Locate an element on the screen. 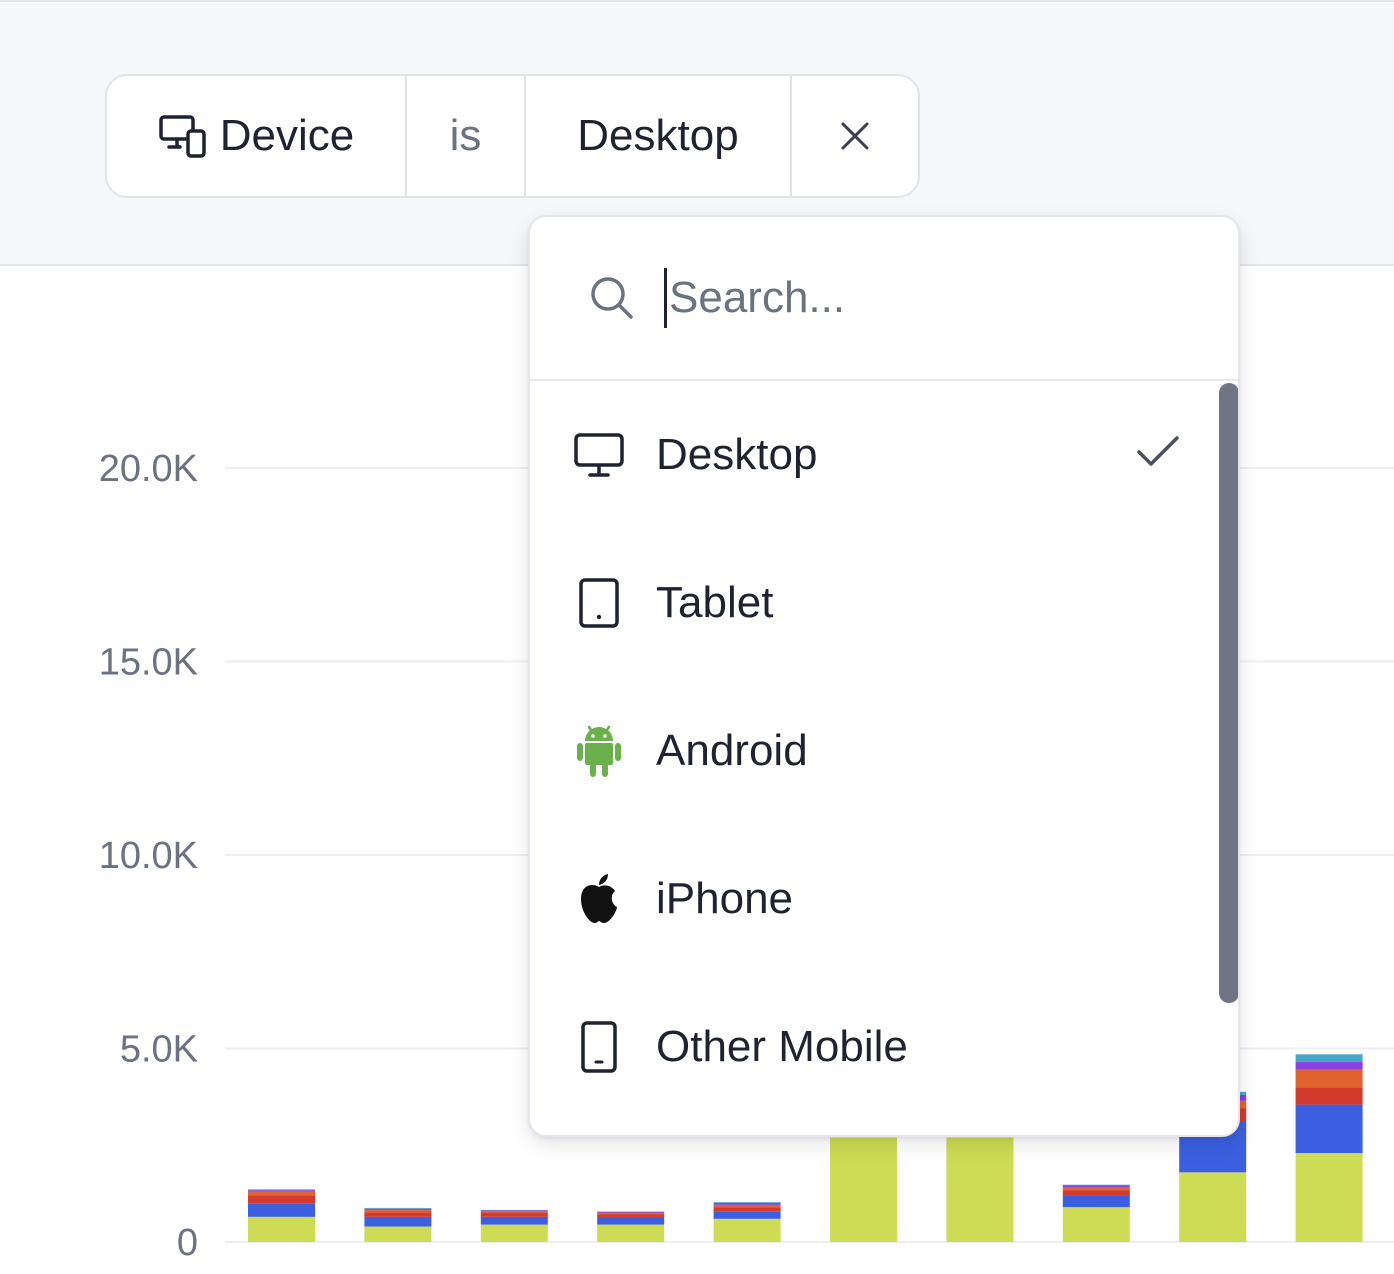  option-label: Other Mobile is located at coordinates (782, 1046).